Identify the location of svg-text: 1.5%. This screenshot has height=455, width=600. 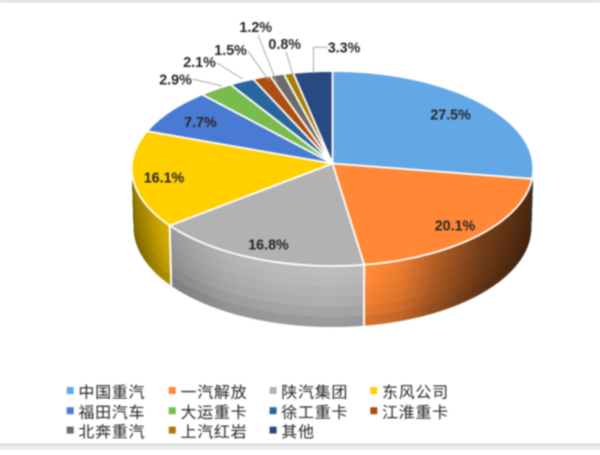
(230, 51).